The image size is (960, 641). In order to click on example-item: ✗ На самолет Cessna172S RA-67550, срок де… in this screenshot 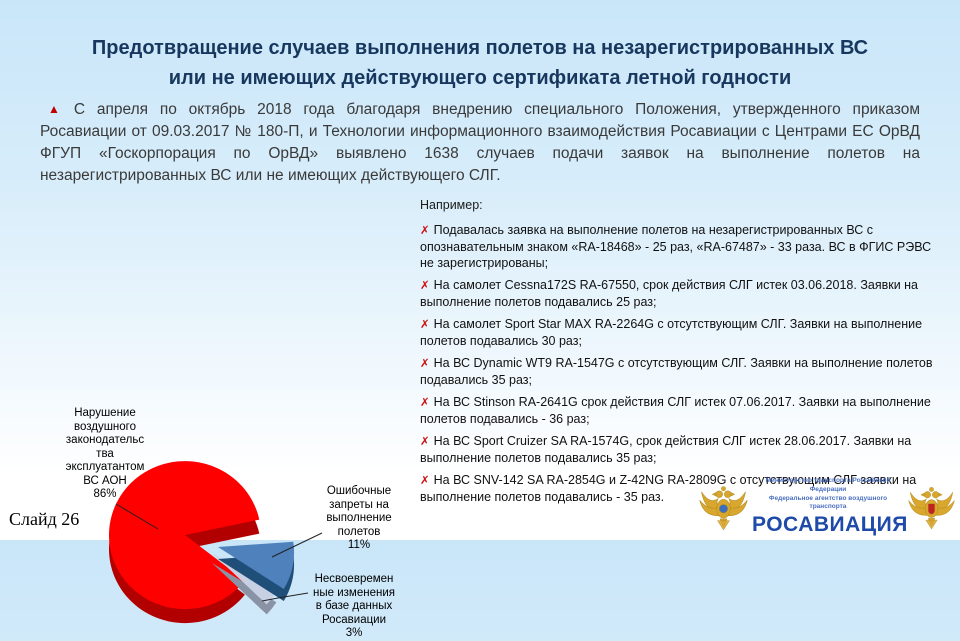, I will do `click(683, 293)`.